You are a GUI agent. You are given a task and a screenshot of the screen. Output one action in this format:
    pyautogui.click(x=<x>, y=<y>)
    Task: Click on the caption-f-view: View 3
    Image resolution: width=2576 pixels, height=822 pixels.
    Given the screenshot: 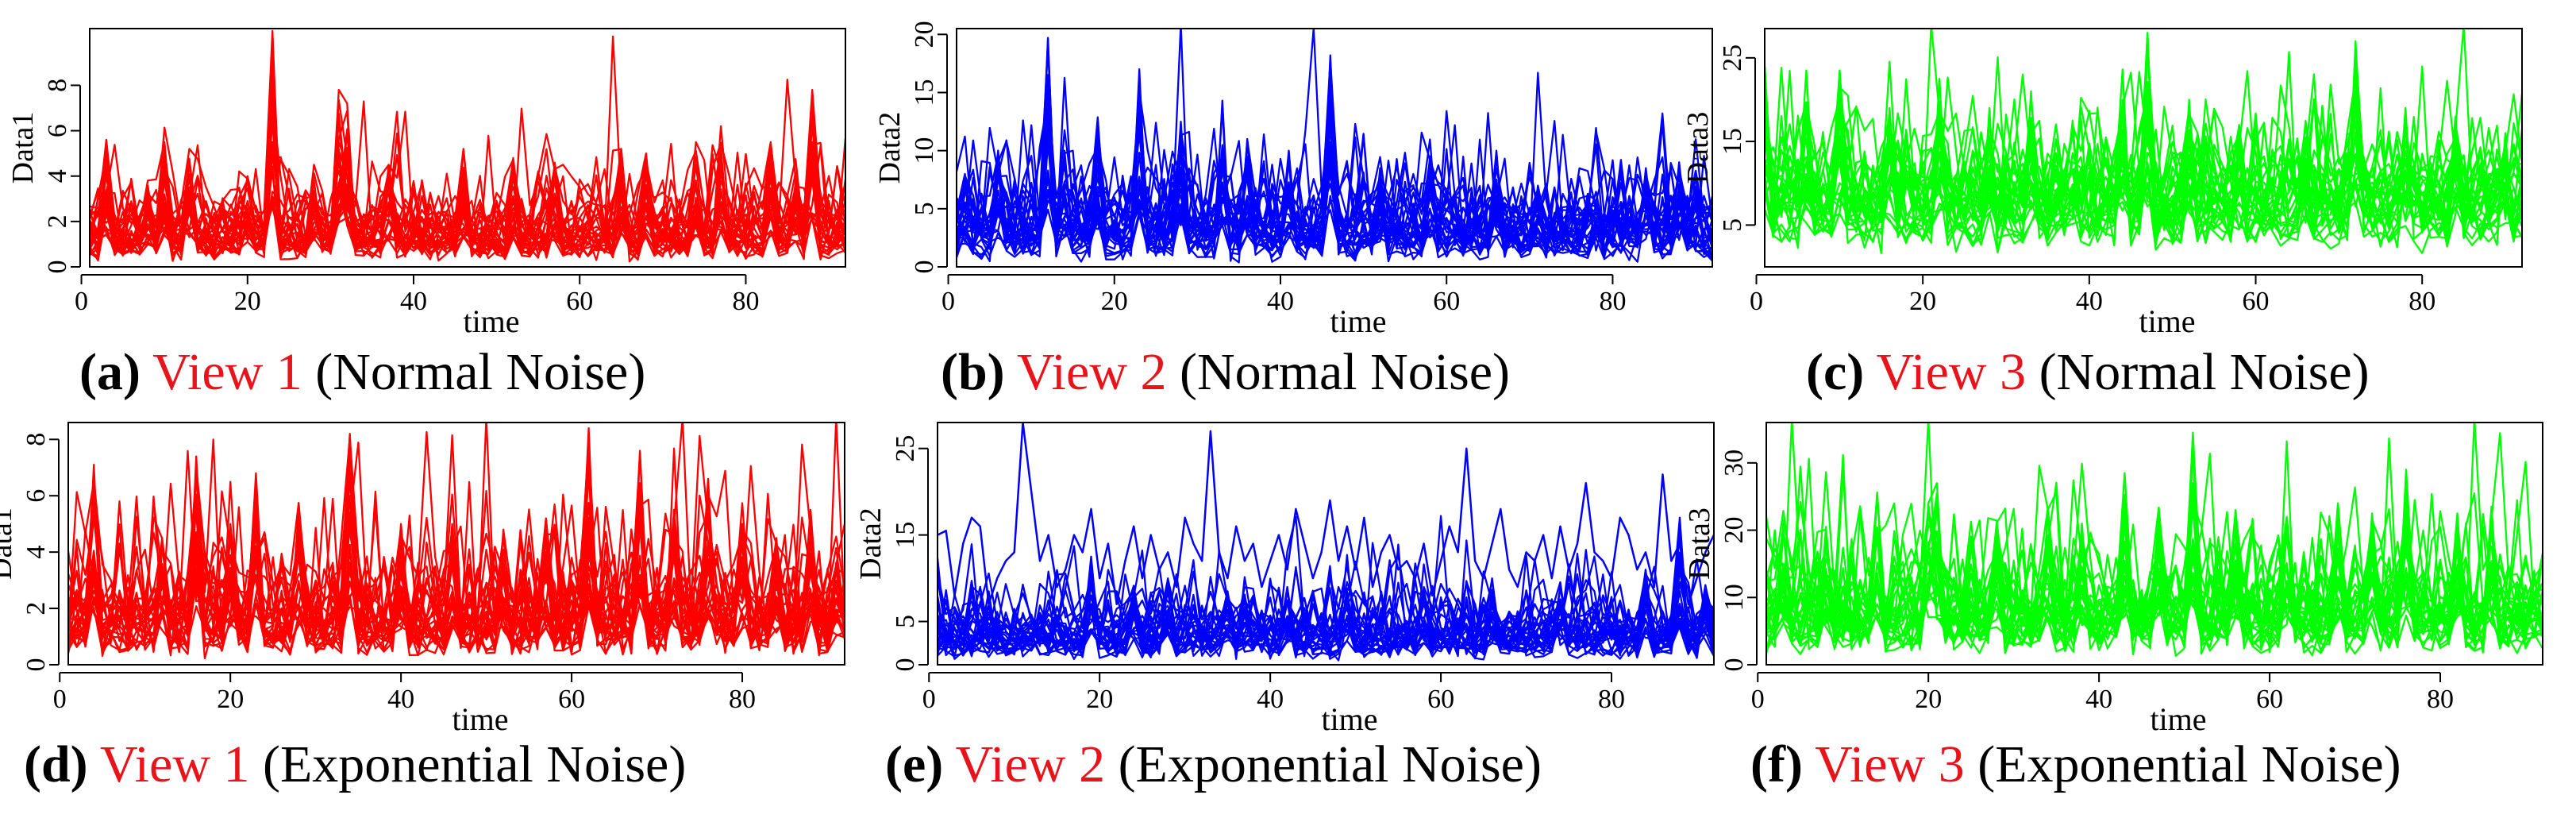 What is the action you would take?
    pyautogui.click(x=1890, y=764)
    